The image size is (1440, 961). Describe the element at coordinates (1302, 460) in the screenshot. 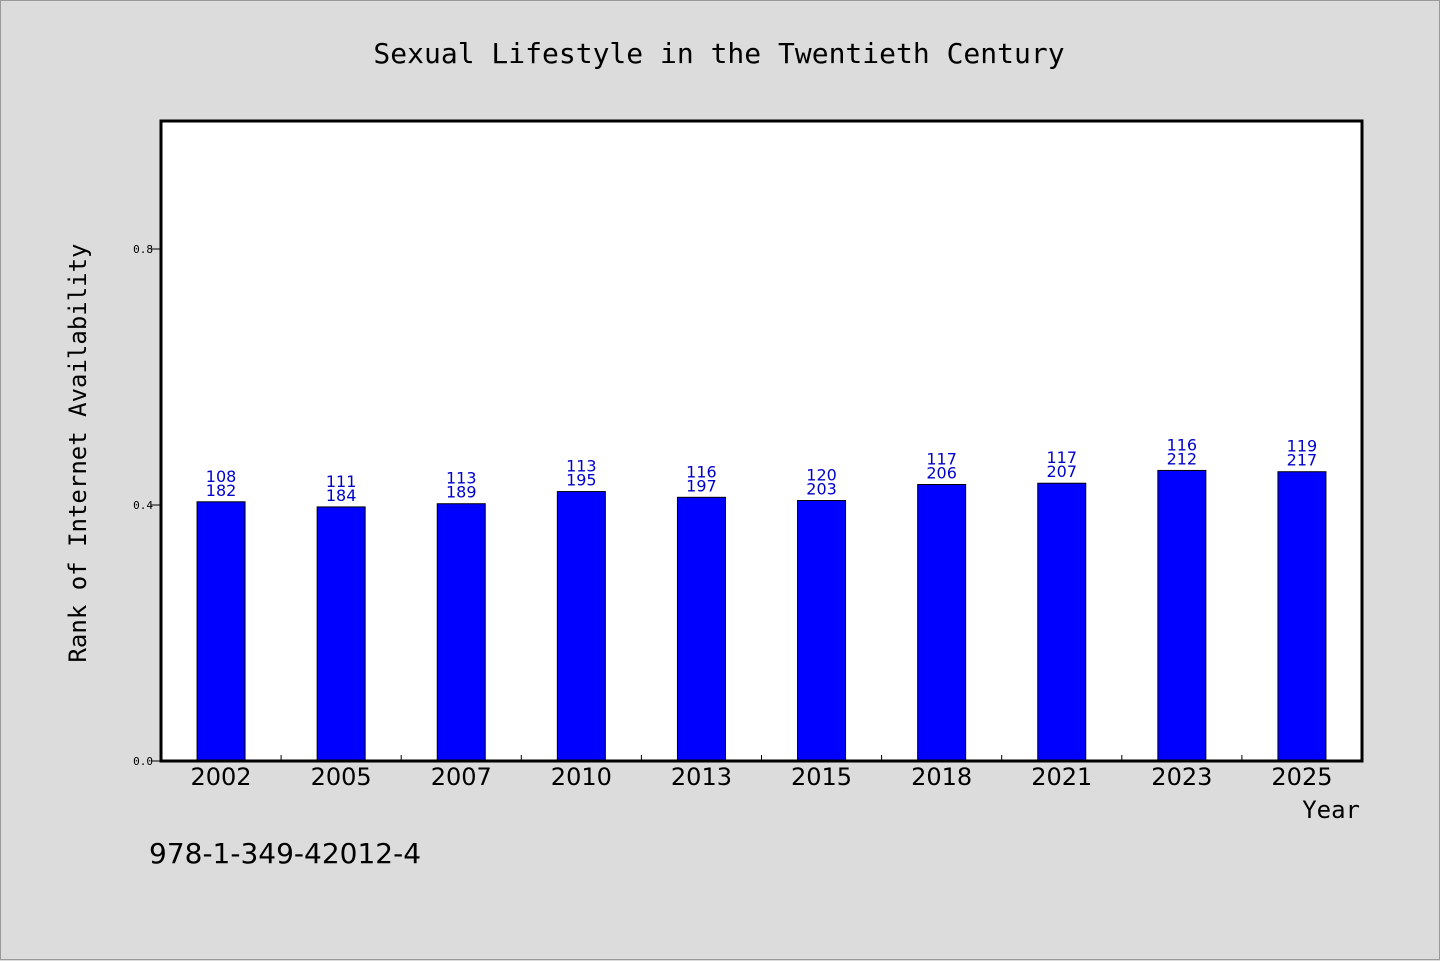

I see `data-label-bottom: 217` at that location.